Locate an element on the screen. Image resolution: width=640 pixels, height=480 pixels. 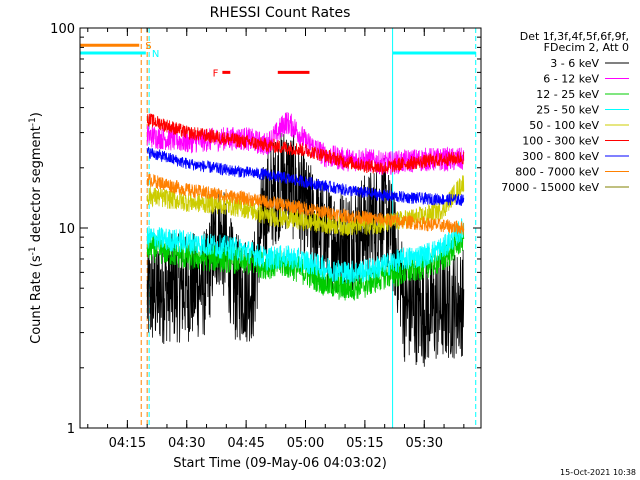
x-tick-label-0500: 05:00 is located at coordinates (305, 443).